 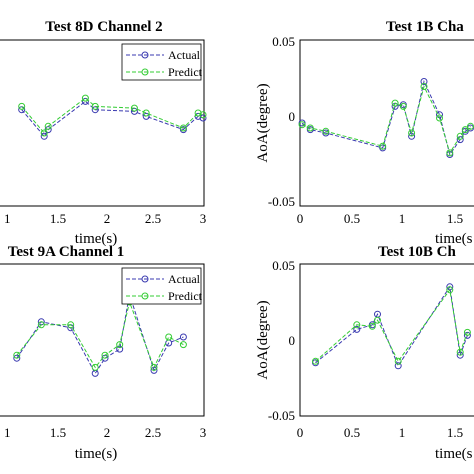 What do you see at coordinates (66, 252) in the screenshot?
I see `panel-title: Test 9A Channel 1` at bounding box center [66, 252].